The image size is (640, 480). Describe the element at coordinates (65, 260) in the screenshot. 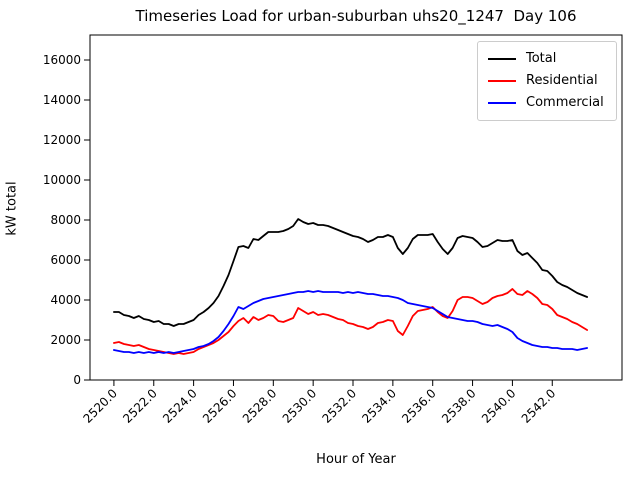

I see `y-tick-label: 6000` at that location.